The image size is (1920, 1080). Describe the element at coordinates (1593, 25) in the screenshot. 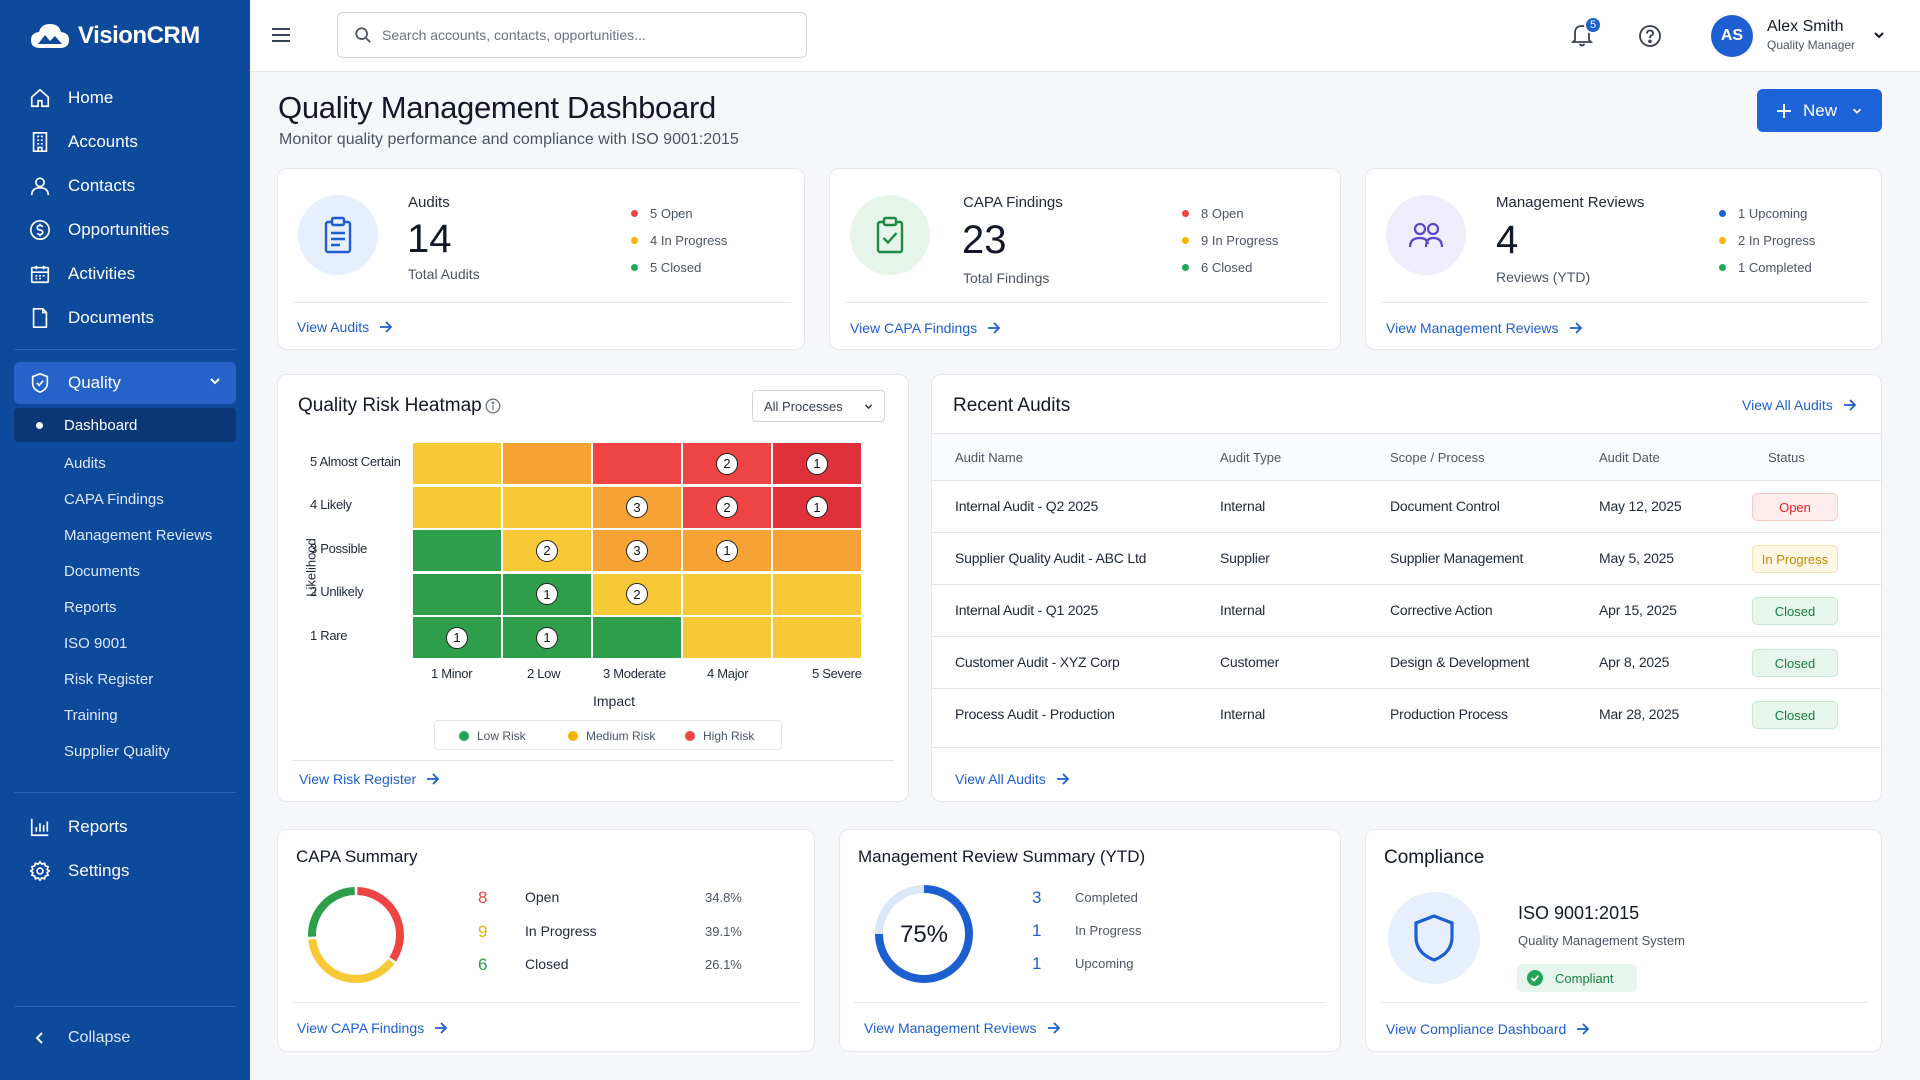

I see `notification-count-badge: 5` at that location.